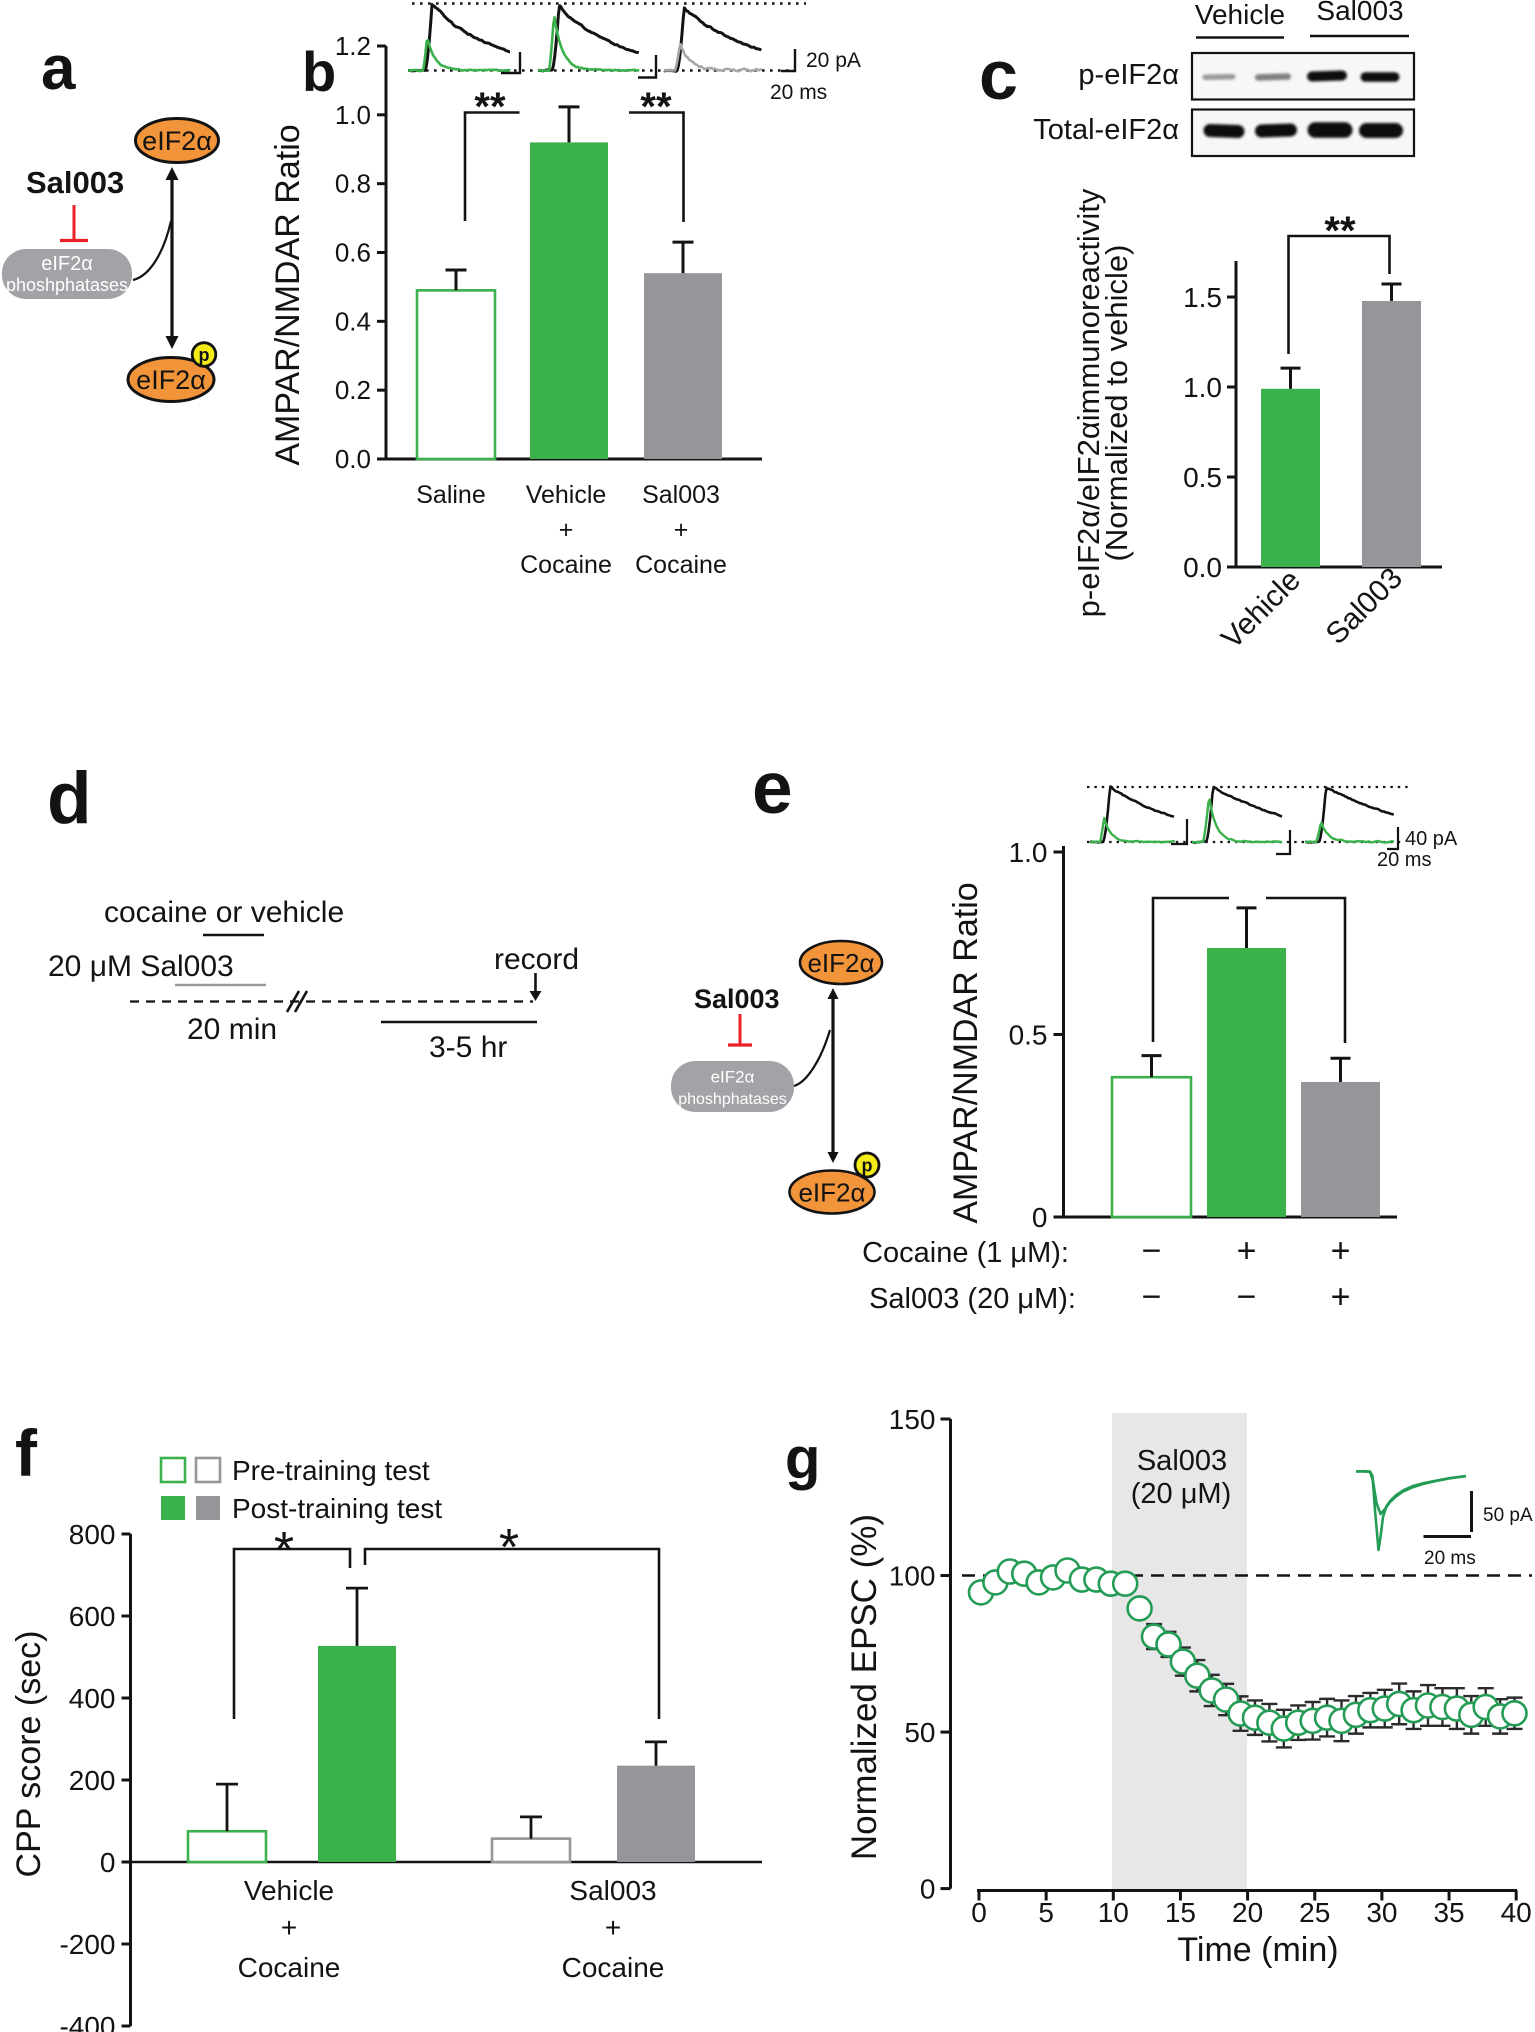 The height and width of the screenshot is (2032, 1535). I want to click on svg-text: 150, so click(912, 1419).